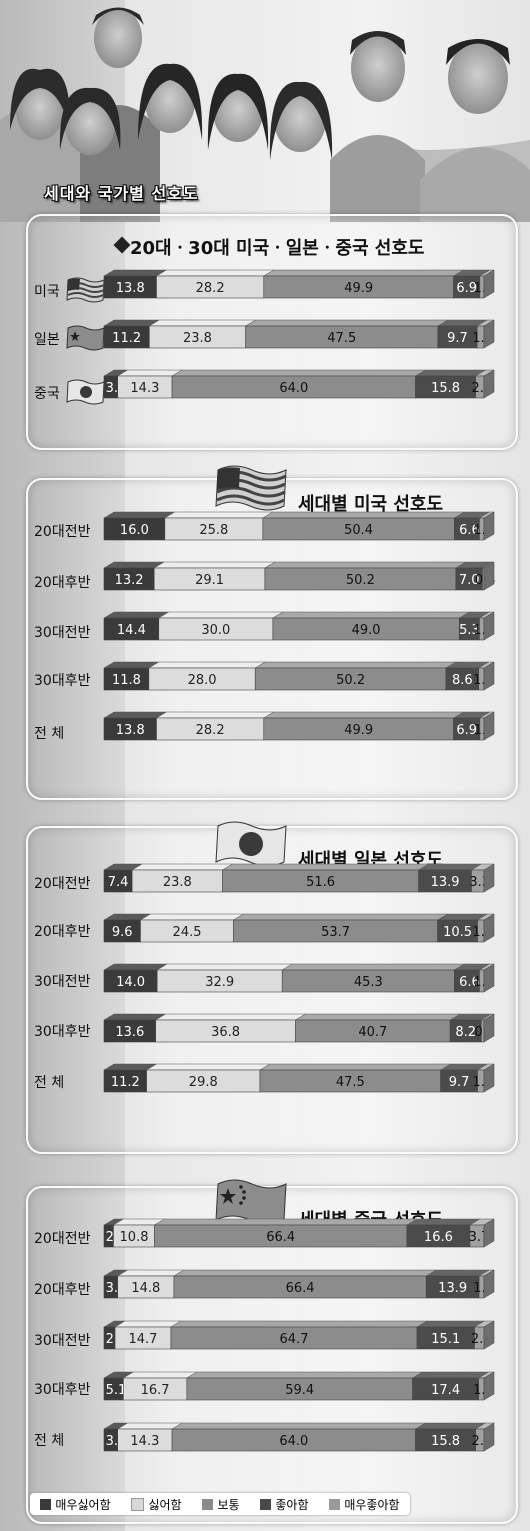 This screenshot has height=1531, width=530. What do you see at coordinates (341, 338) in the screenshot?
I see `data-label: 47.5` at bounding box center [341, 338].